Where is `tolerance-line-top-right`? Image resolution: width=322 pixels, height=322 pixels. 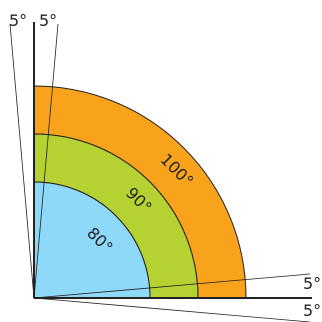
tolerance-line-top-right is located at coordinates (46, 161).